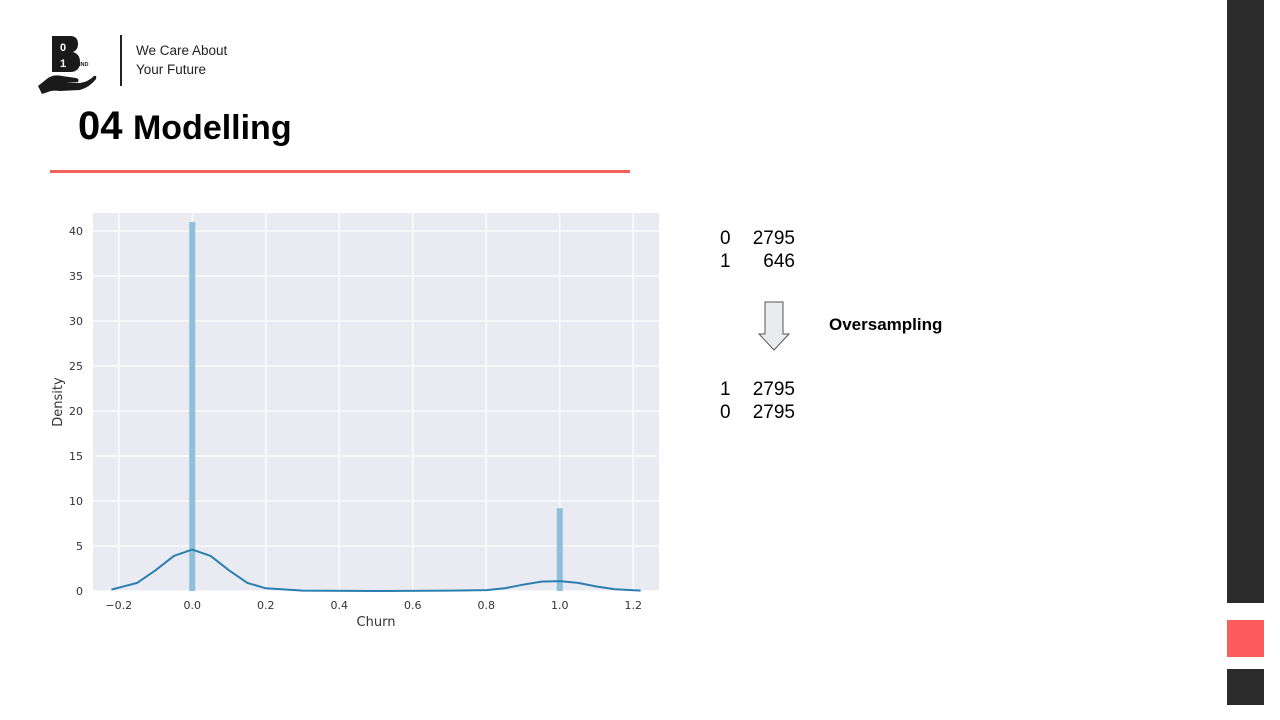 The width and height of the screenshot is (1280, 720). I want to click on x-tick-label: 1.2, so click(634, 605).